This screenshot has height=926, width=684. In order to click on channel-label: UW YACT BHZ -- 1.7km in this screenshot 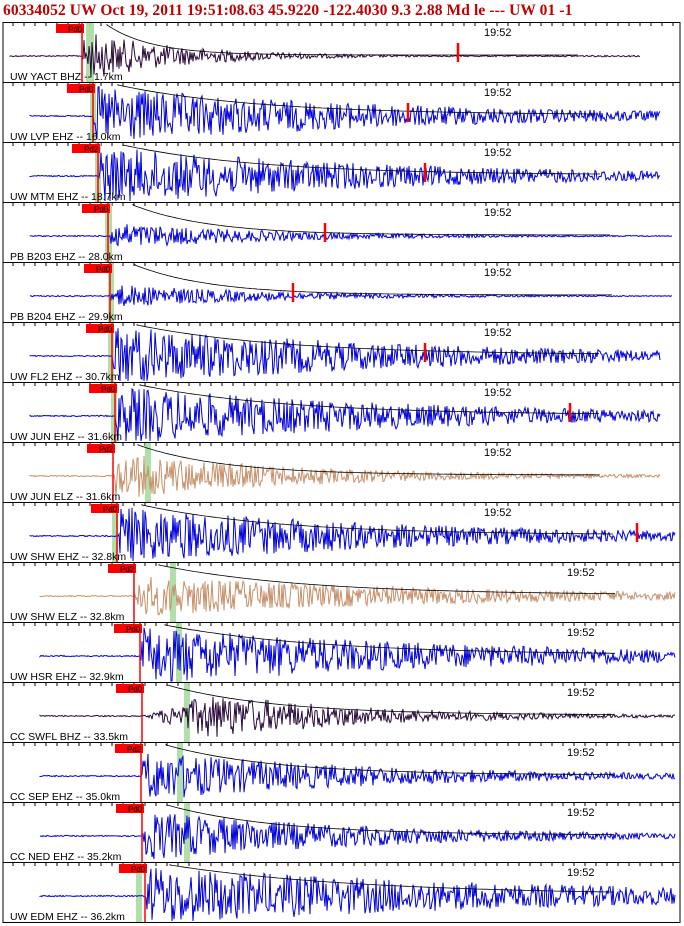, I will do `click(66, 77)`.